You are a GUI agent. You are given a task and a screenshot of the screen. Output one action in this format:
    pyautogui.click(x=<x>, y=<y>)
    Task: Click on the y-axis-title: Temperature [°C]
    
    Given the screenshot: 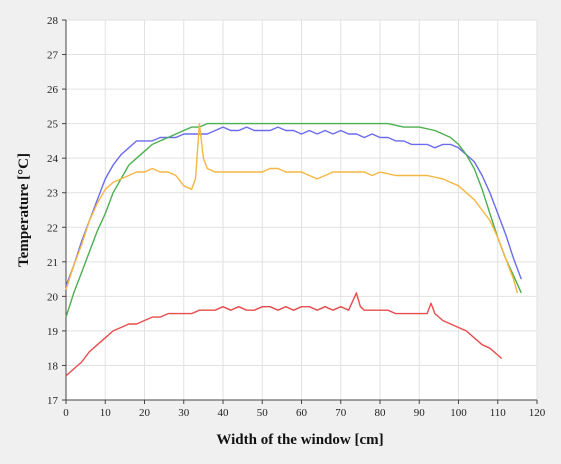 What is the action you would take?
    pyautogui.click(x=24, y=210)
    